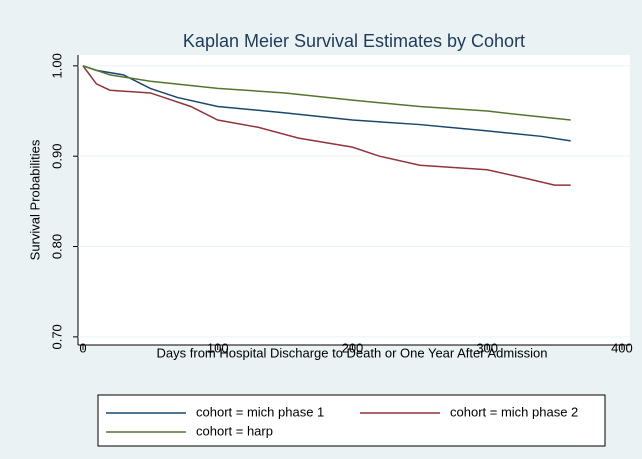  I want to click on legend-label: cohort = harp, so click(234, 430).